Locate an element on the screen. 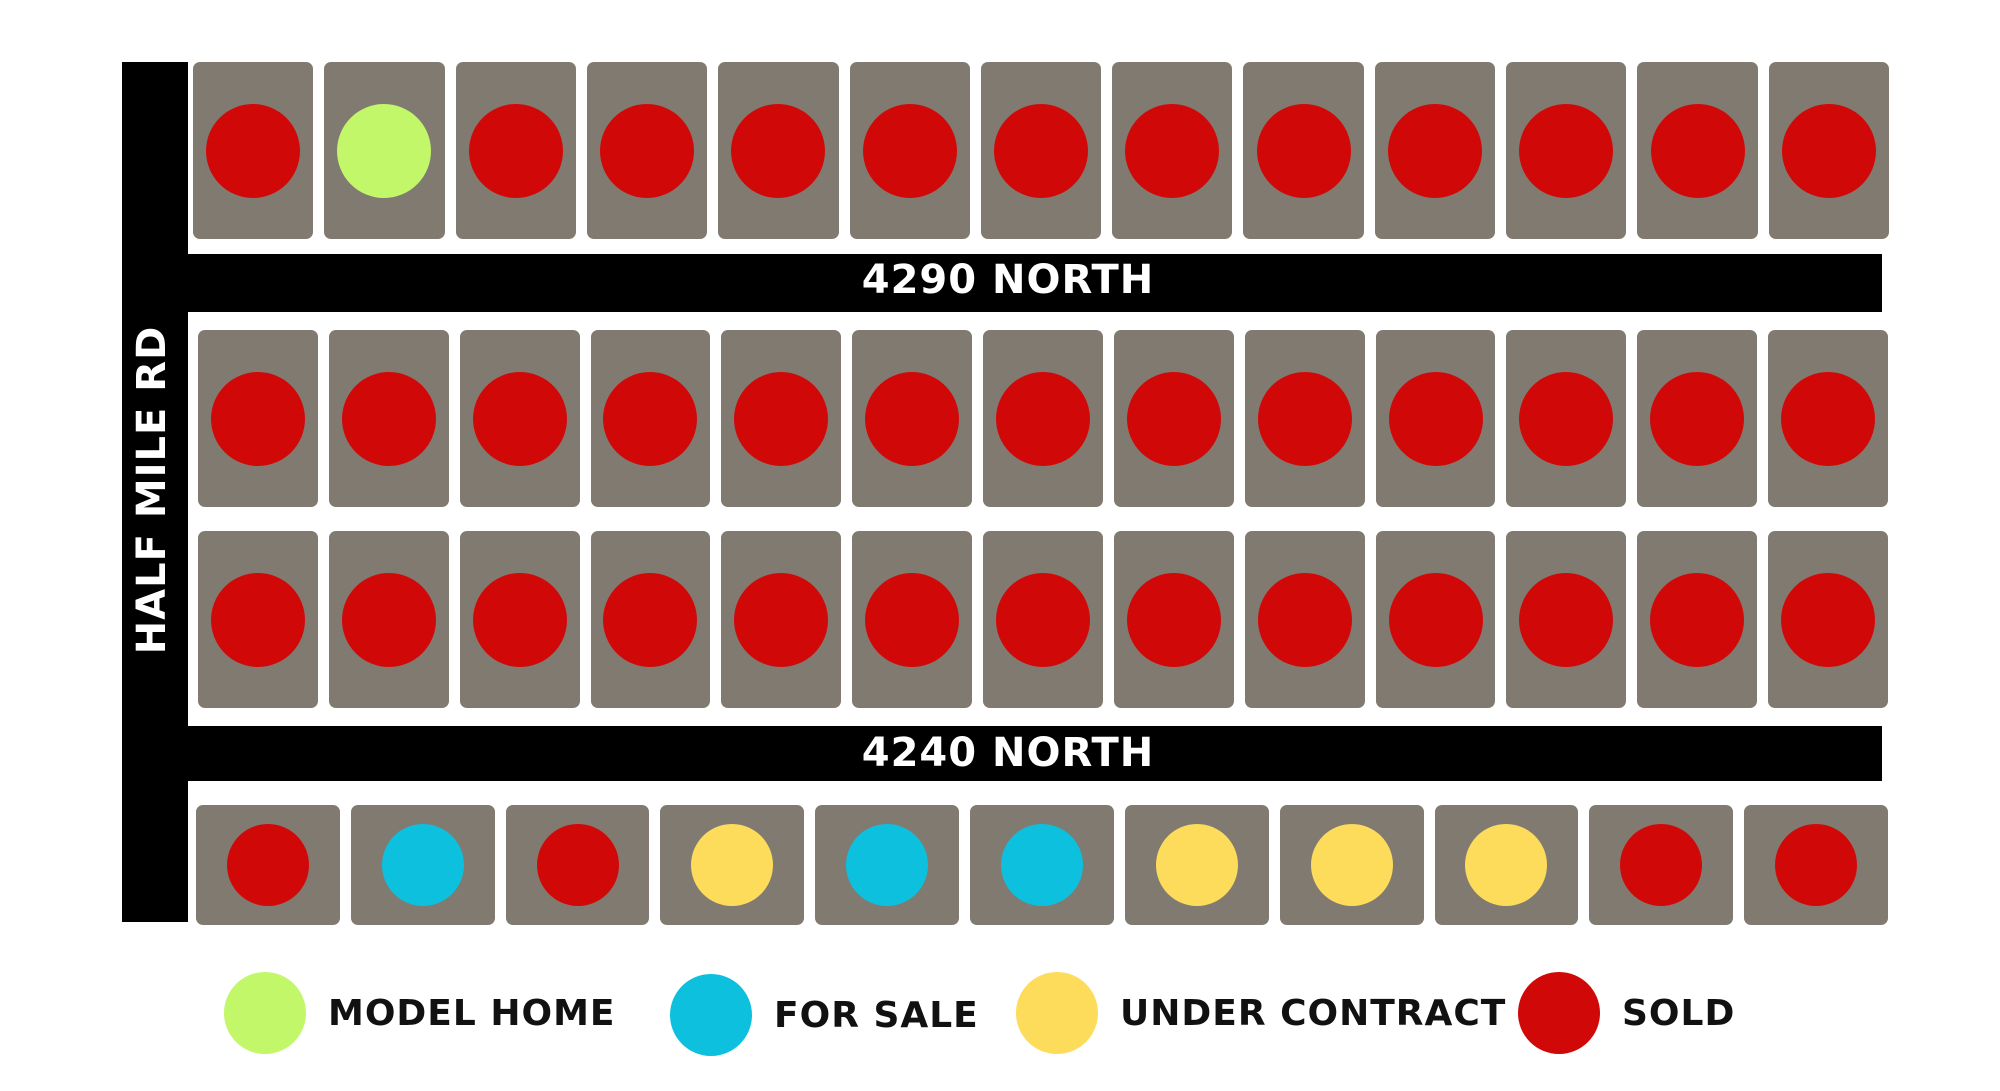 This screenshot has width=2000, height=1091. status-dot-for-sale is located at coordinates (887, 865).